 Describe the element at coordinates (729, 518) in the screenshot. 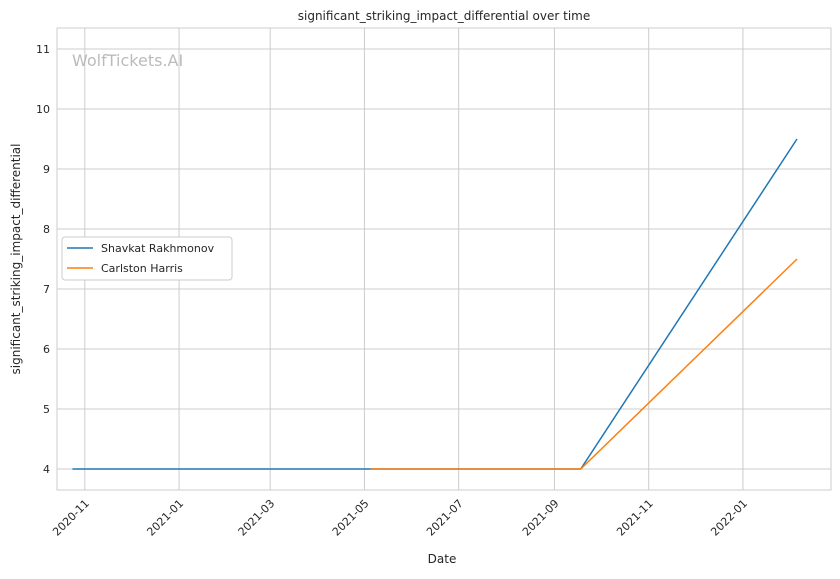

I see `x-tick-label: 2022-01` at that location.